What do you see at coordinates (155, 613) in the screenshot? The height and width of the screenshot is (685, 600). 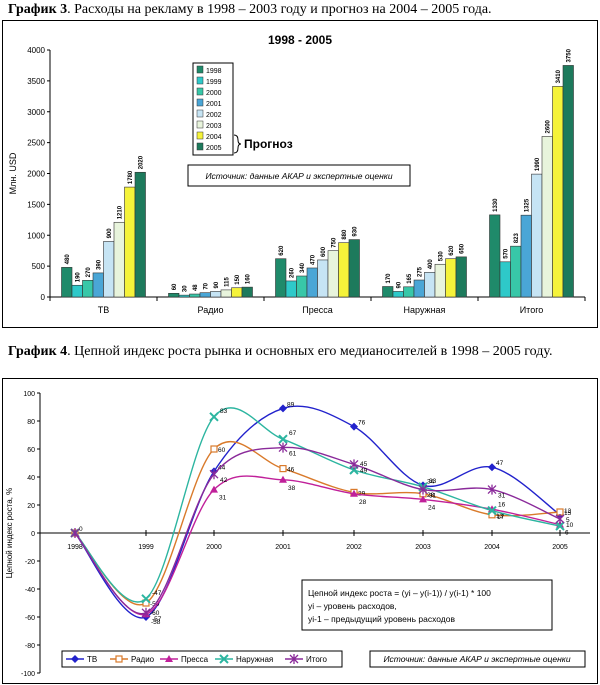 I see `line-point-label: -60` at bounding box center [155, 613].